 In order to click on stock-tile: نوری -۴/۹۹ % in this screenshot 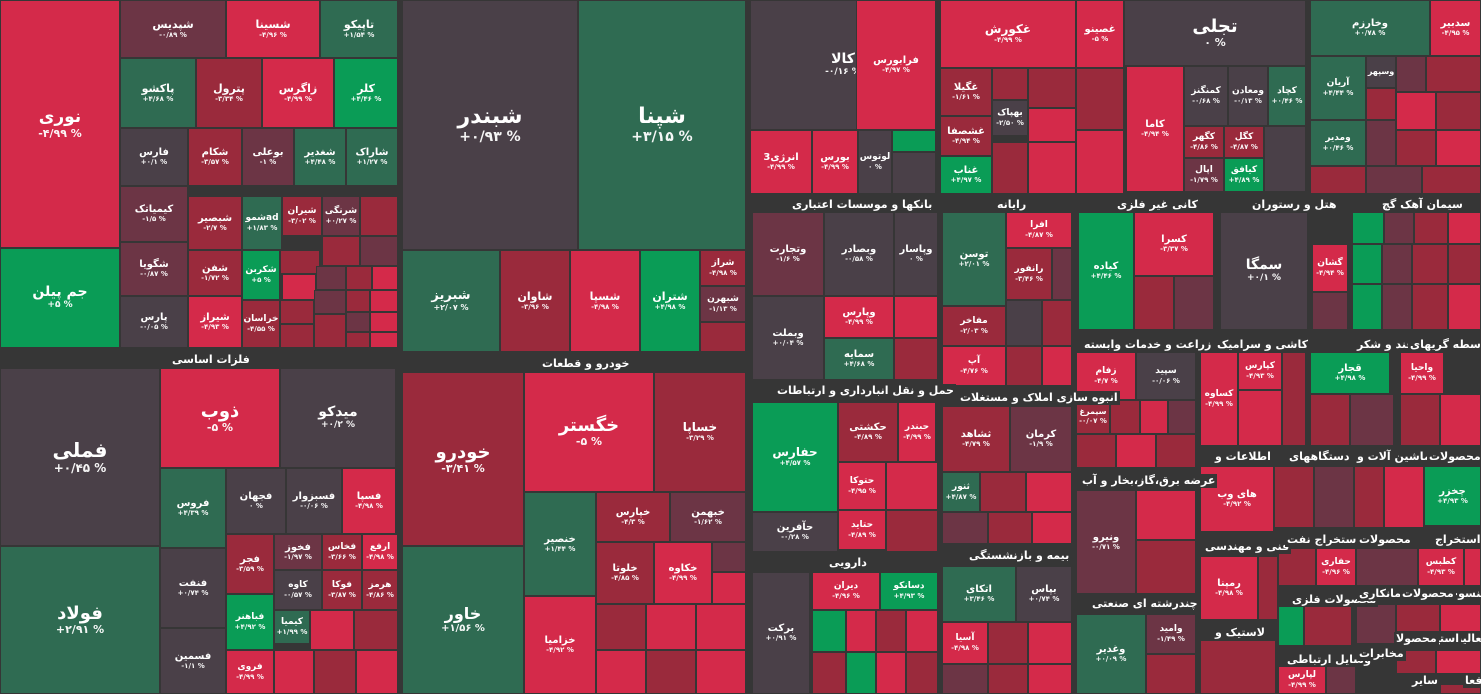, I will do `click(60, 124)`.